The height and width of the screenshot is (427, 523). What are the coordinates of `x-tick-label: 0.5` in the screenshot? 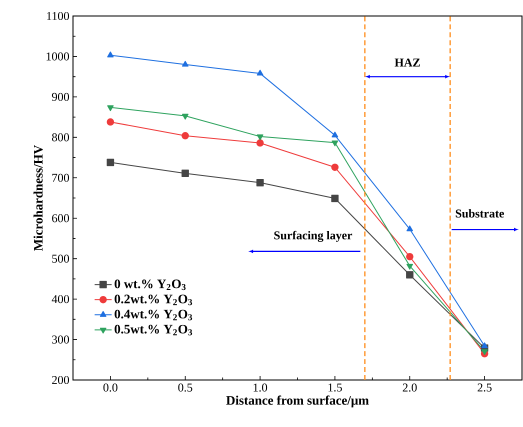 It's located at (185, 388).